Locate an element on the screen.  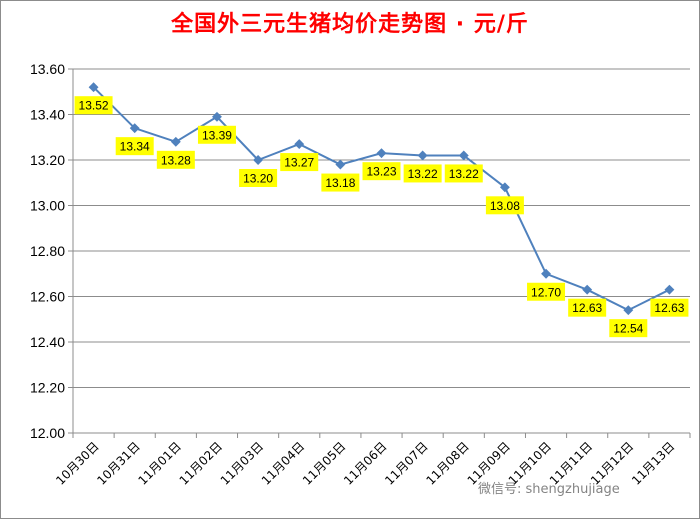
y-tick-label: 12.00 is located at coordinates (47, 433).